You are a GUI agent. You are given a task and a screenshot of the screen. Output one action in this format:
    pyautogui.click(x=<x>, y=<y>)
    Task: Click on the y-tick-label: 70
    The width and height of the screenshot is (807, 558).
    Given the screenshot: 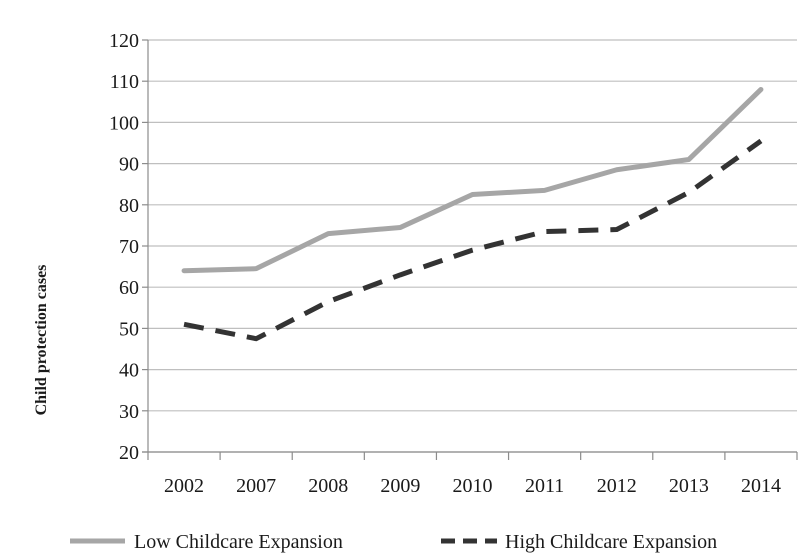 What is the action you would take?
    pyautogui.click(x=129, y=247)
    